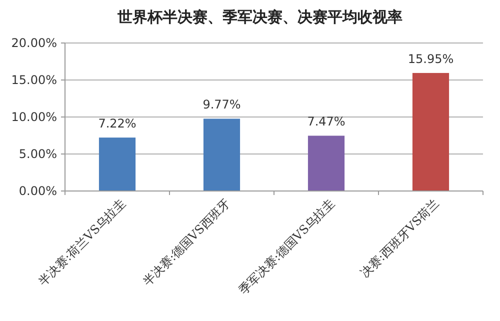  What do you see at coordinates (259, 17) in the screenshot?
I see `chart-title: 世界杯半决赛、季军决赛、决赛平均收视率` at bounding box center [259, 17].